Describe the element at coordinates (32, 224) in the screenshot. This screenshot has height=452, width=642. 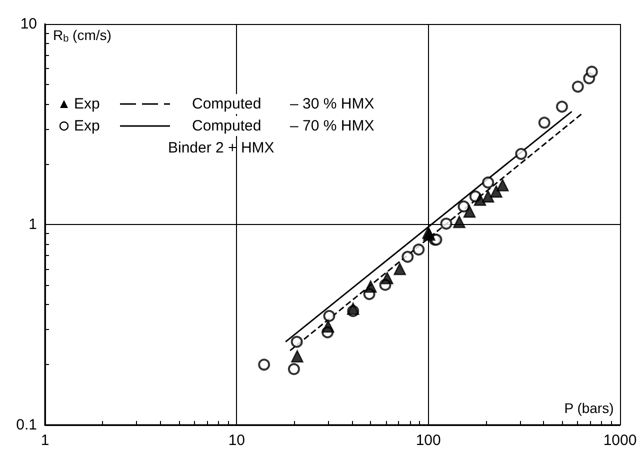
I see `y-tick-label: 1` at that location.